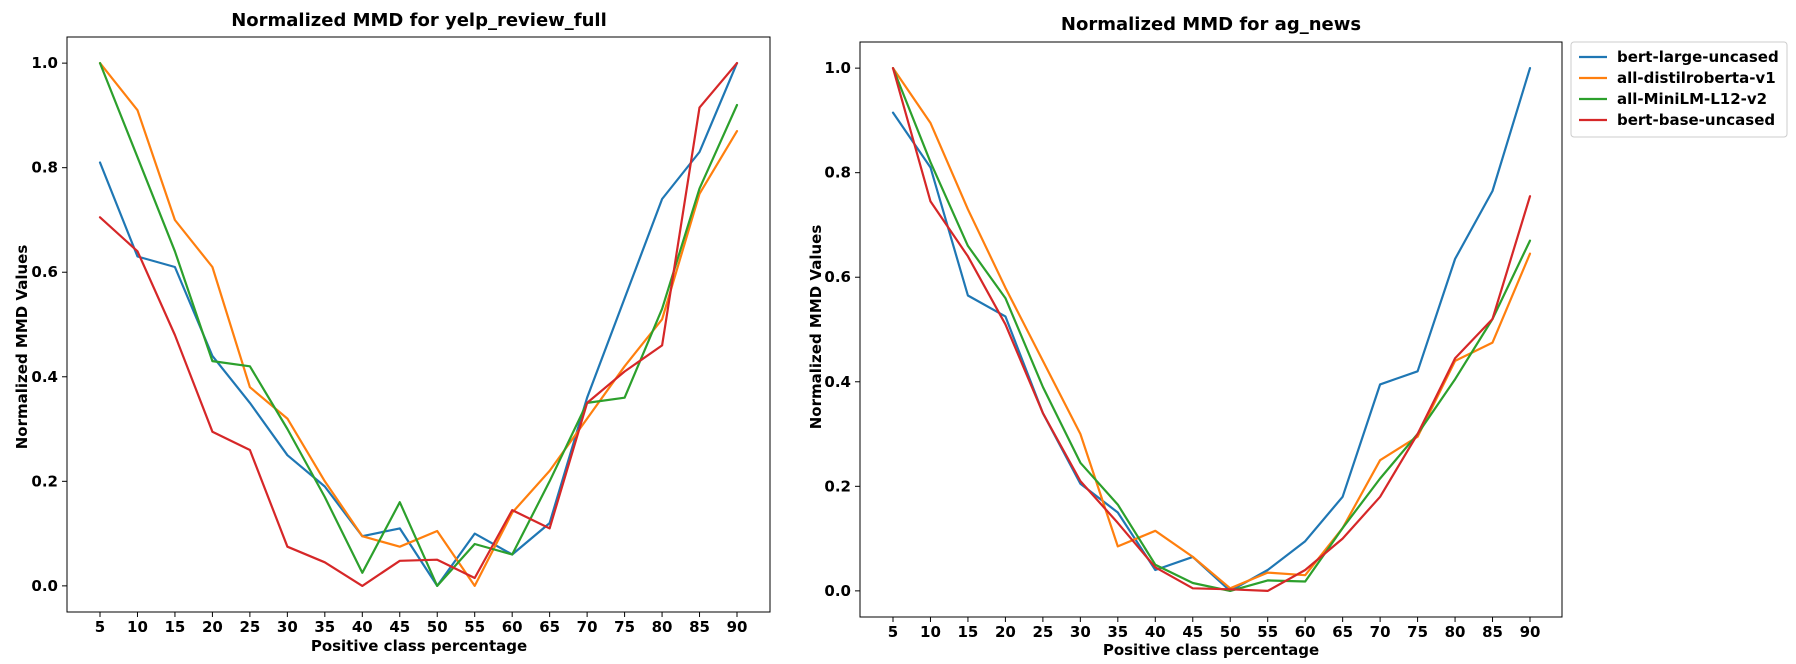 The width and height of the screenshot is (1796, 664). I want to click on legend-label: bert-large-uncased, so click(1698, 57).